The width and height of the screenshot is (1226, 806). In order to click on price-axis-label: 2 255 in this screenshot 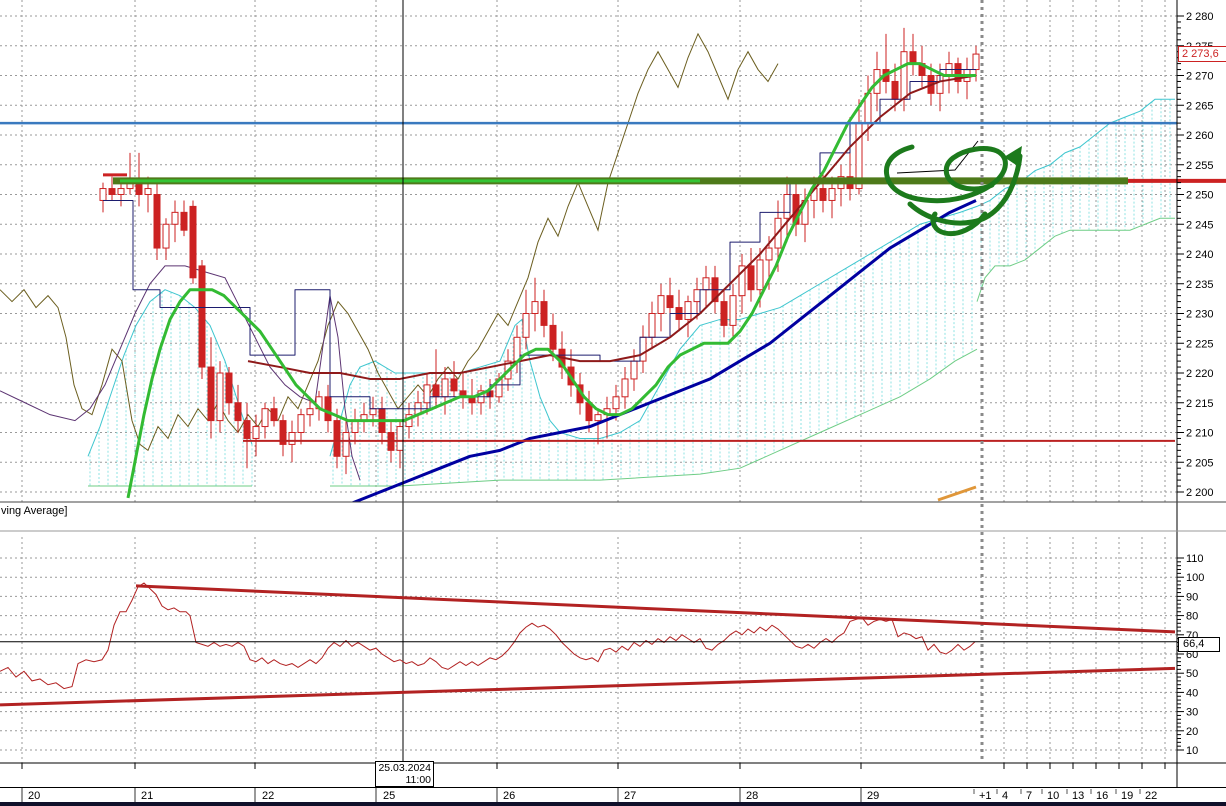, I will do `click(1200, 166)`.